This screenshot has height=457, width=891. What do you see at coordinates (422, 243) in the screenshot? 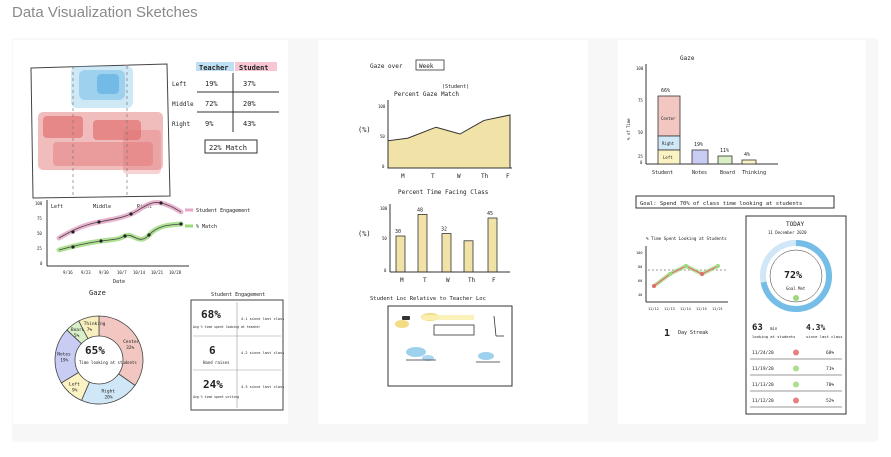
I see `bar-t` at bounding box center [422, 243].